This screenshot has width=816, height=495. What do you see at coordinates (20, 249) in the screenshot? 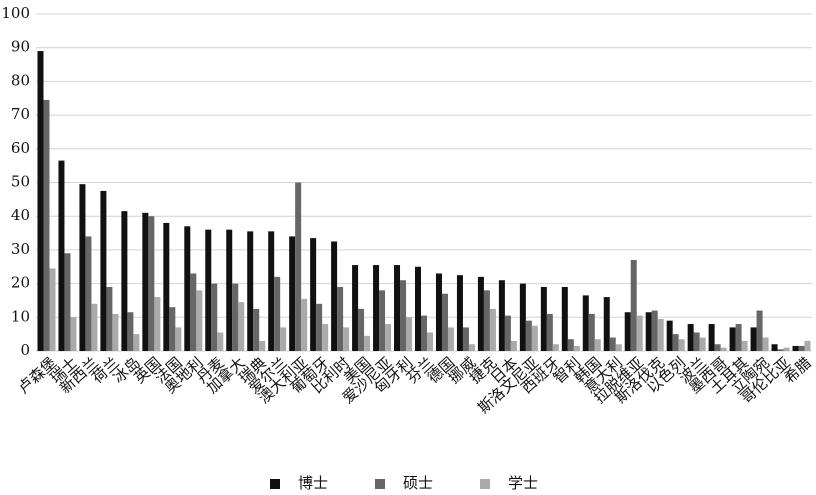
I see `y-tick-label: 30` at bounding box center [20, 249].